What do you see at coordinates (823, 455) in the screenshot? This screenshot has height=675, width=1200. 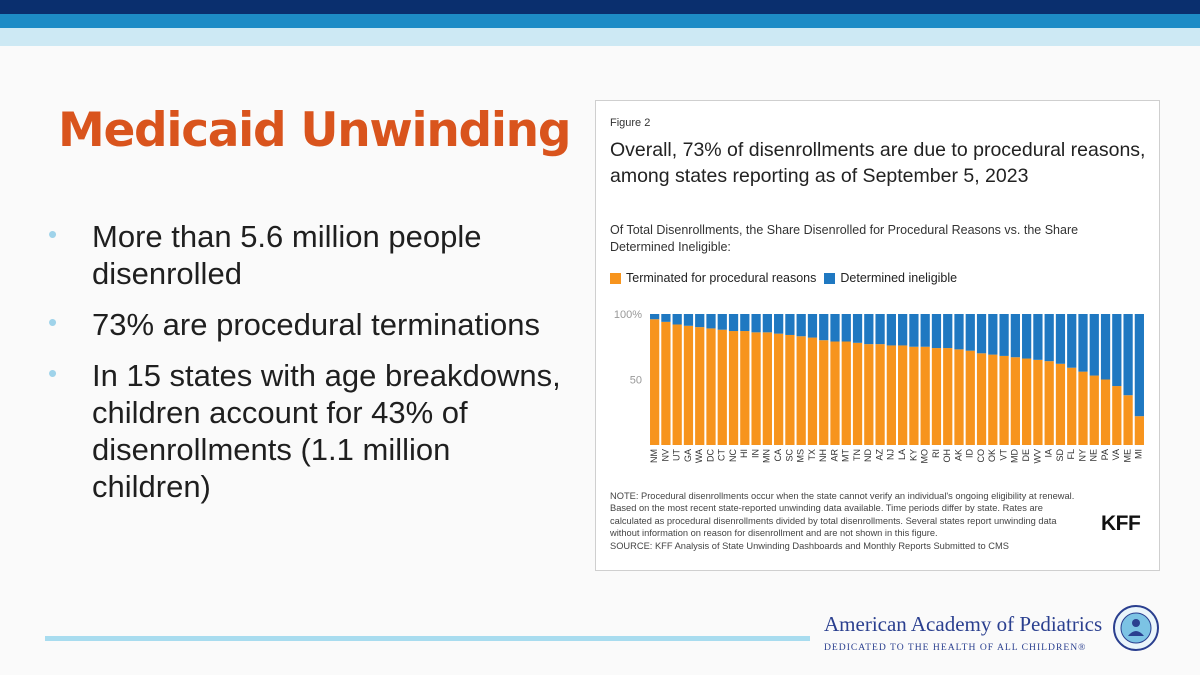 I see `x-tick-label: NH` at bounding box center [823, 455].